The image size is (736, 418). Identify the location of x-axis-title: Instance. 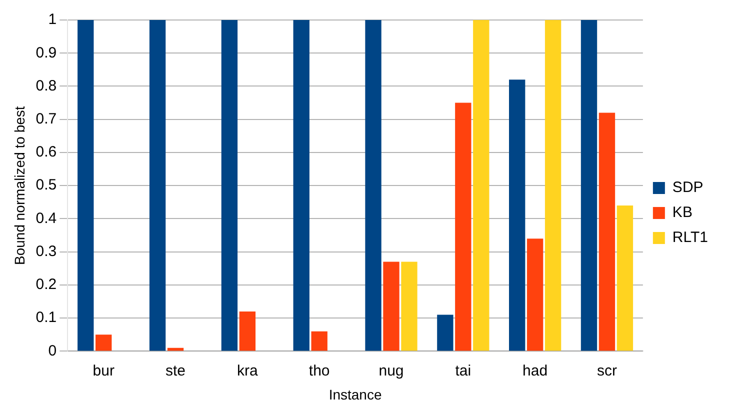
(355, 394).